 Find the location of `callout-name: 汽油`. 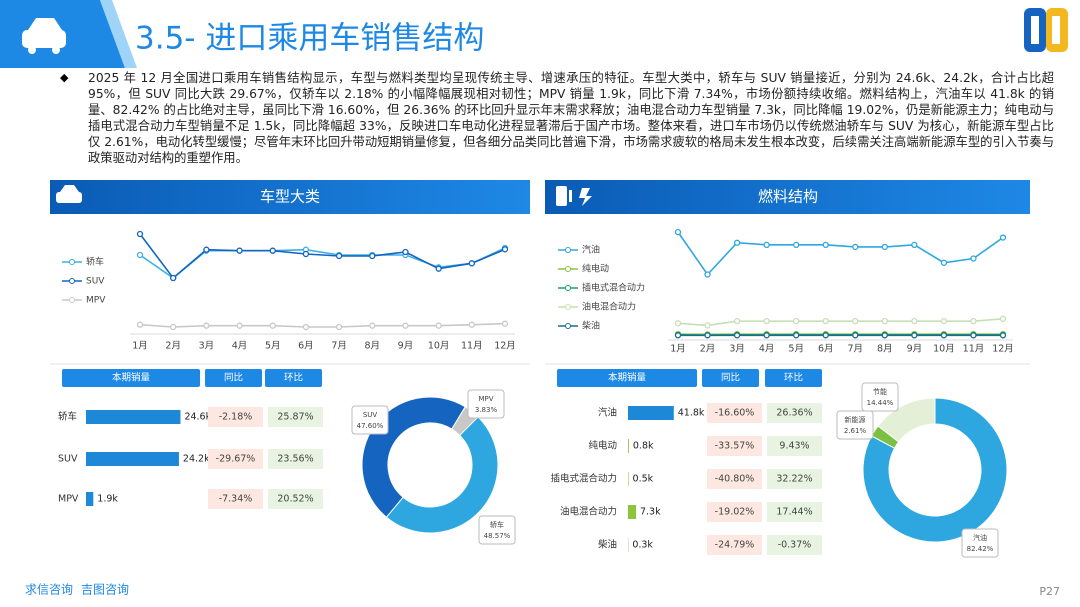

callout-name: 汽油 is located at coordinates (980, 537).